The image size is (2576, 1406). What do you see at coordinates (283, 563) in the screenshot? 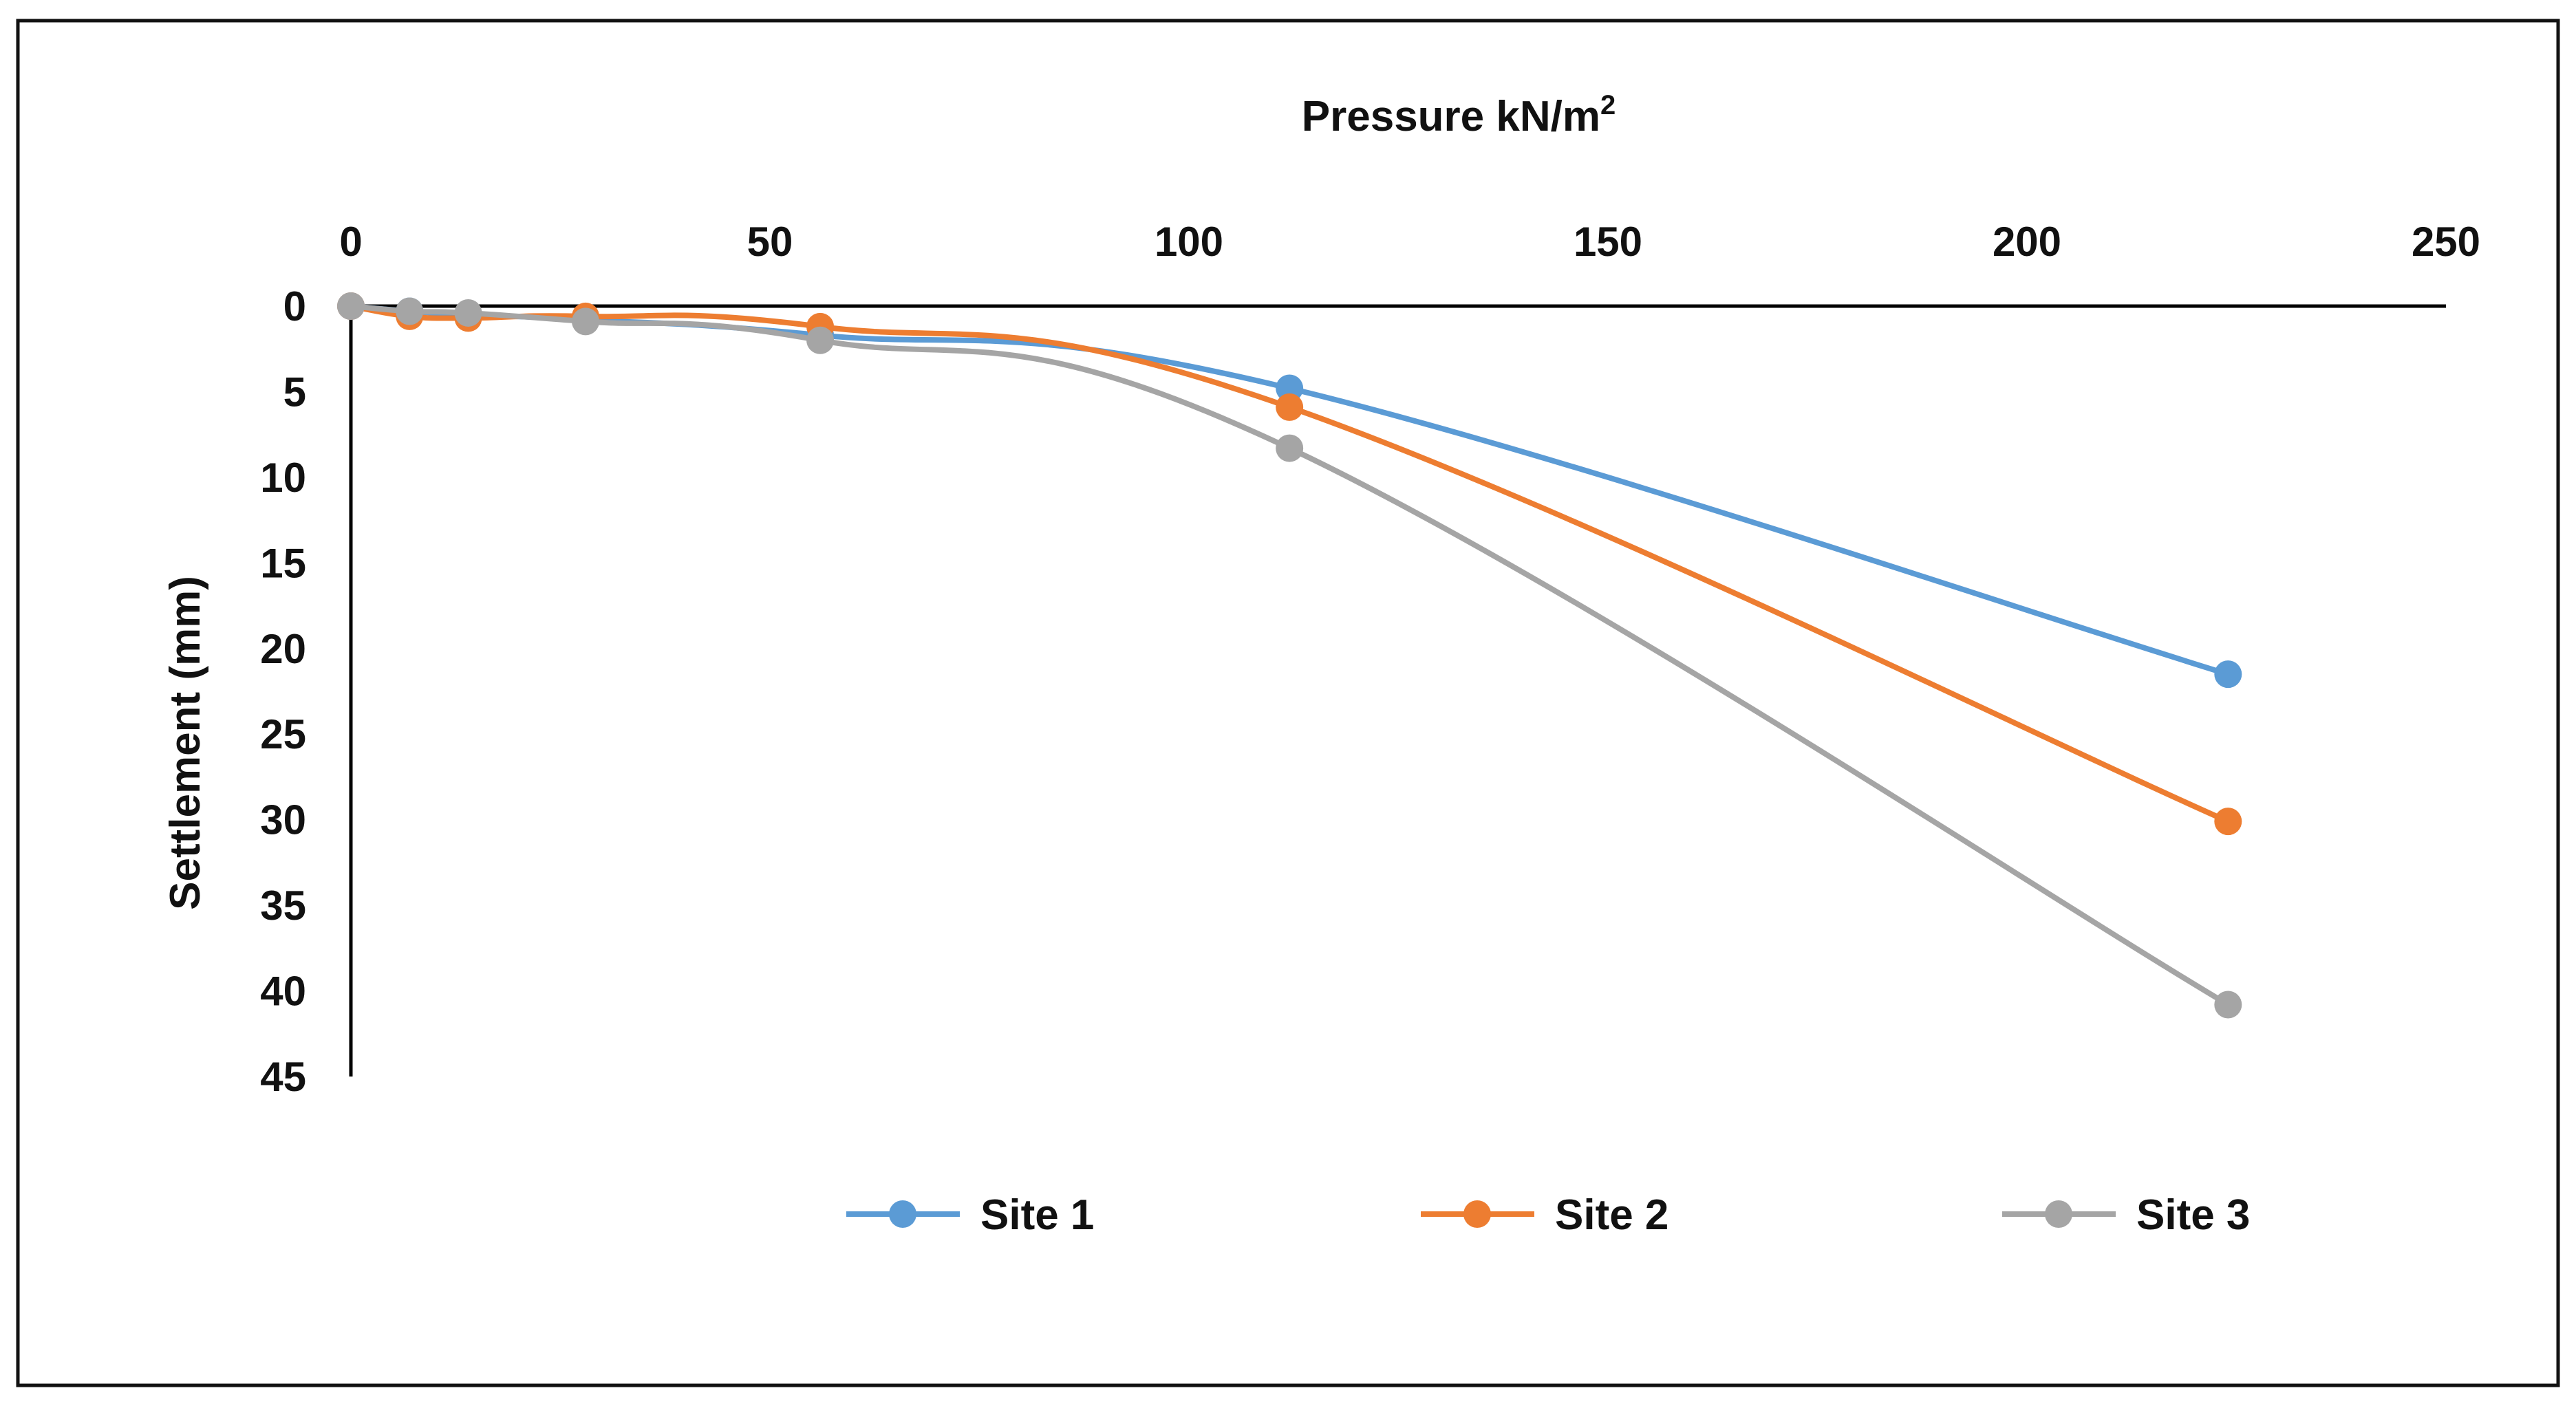
I see `y-tick-label: 15` at bounding box center [283, 563].